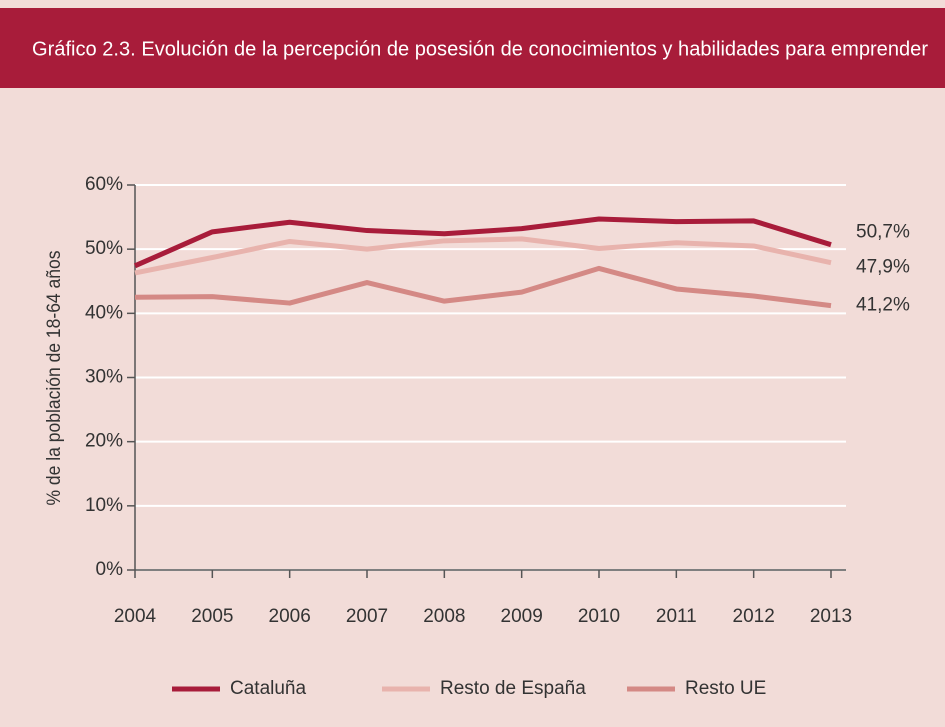 The width and height of the screenshot is (945, 727). I want to click on header-band, so click(472, 48).